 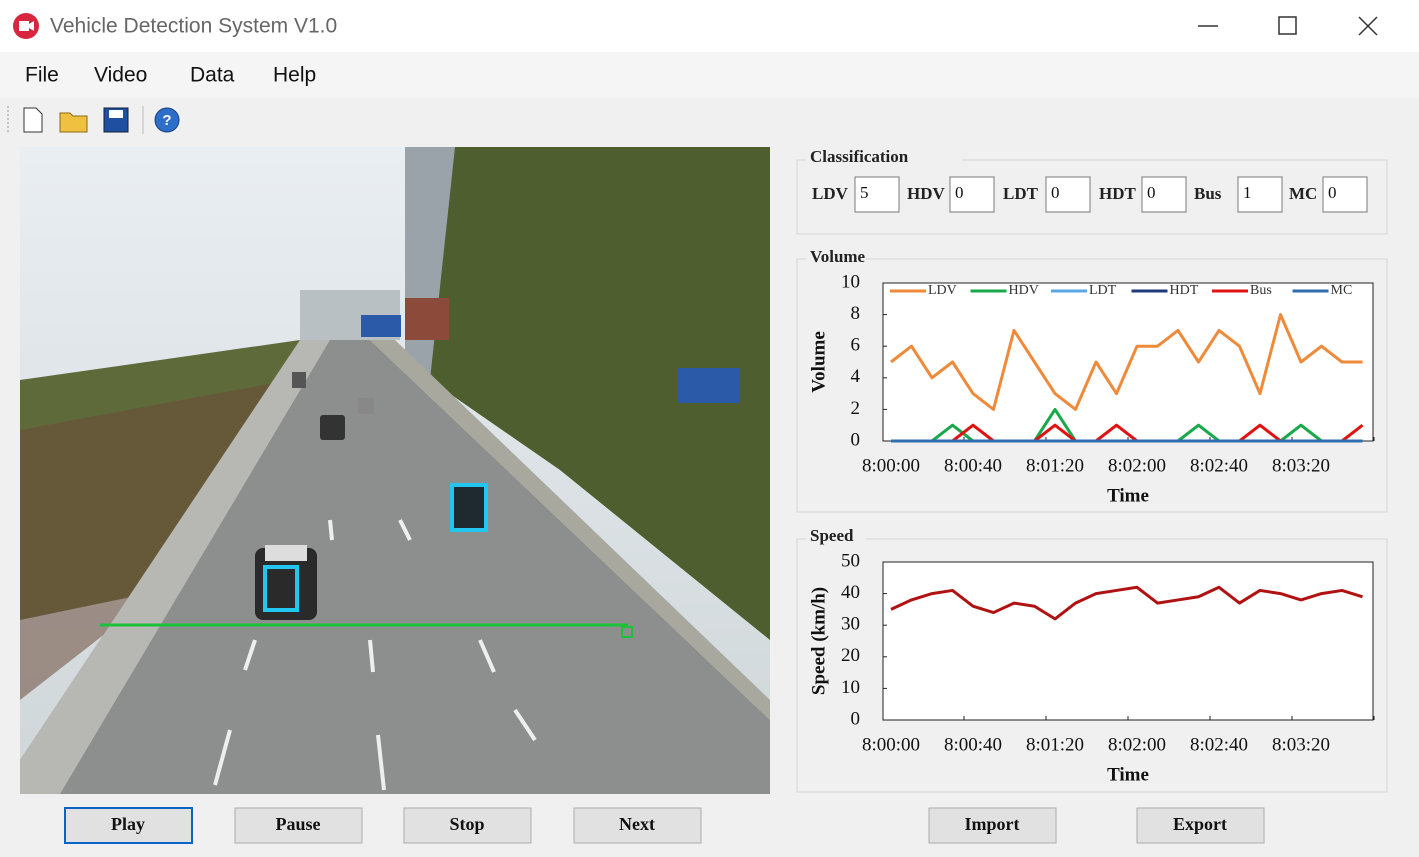 What do you see at coordinates (1118, 193) in the screenshot?
I see `field-label: HDT` at bounding box center [1118, 193].